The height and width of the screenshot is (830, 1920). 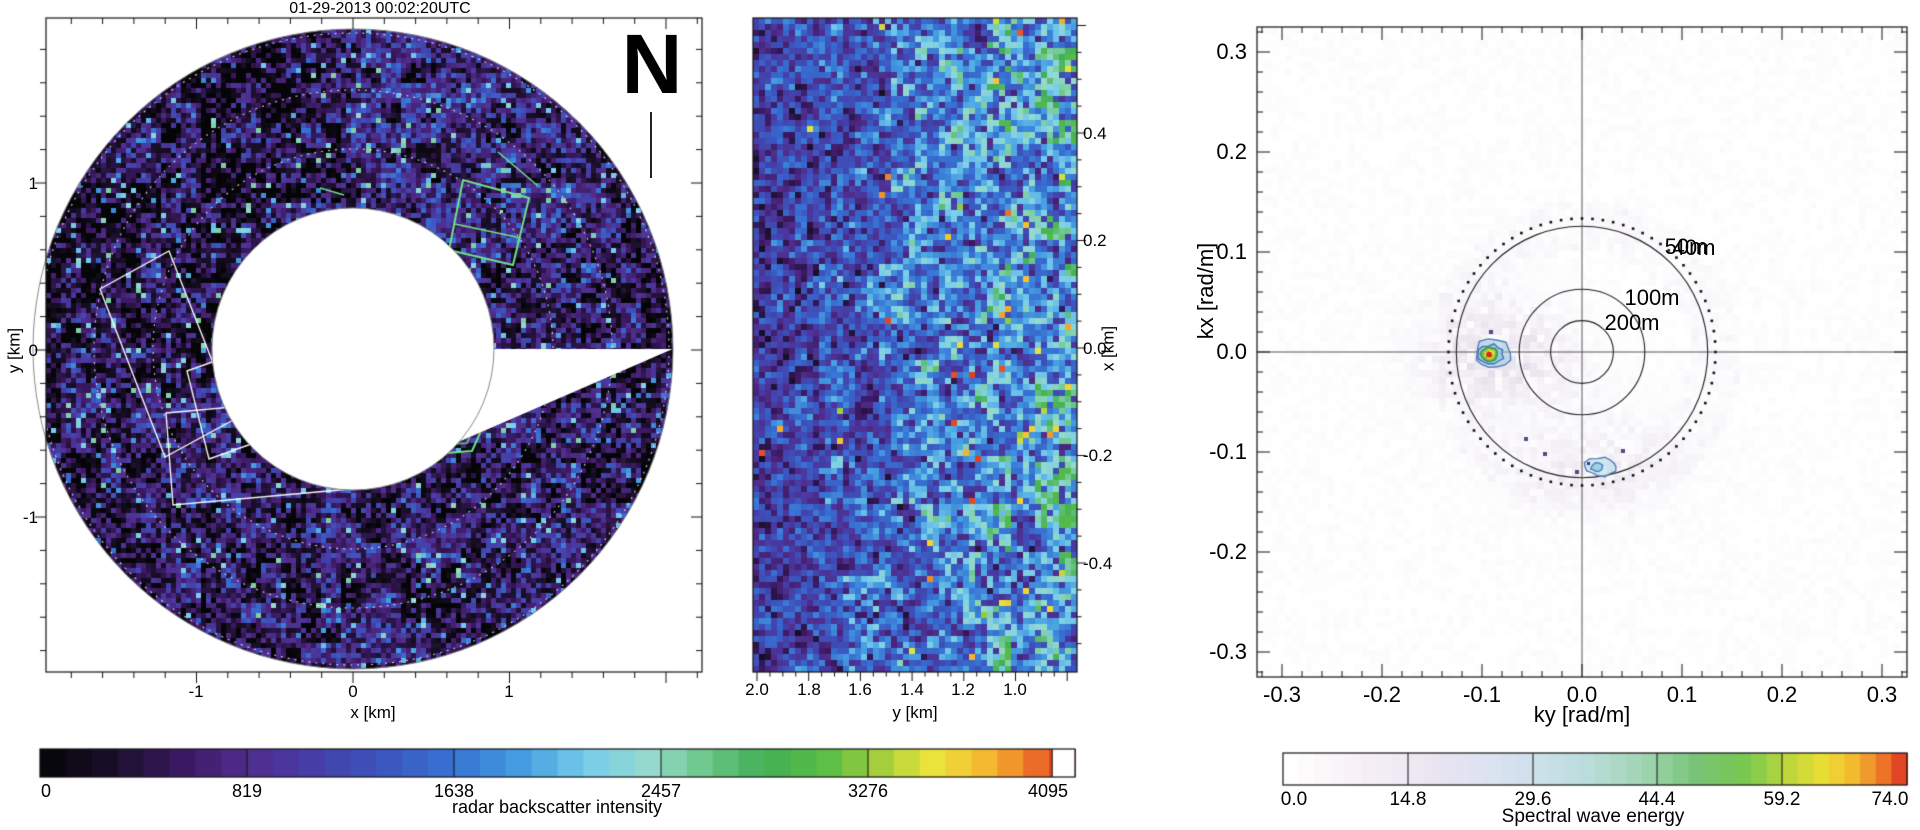 What do you see at coordinates (1694, 247) in the screenshot?
I see `ring-label-40m: 40m` at bounding box center [1694, 247].